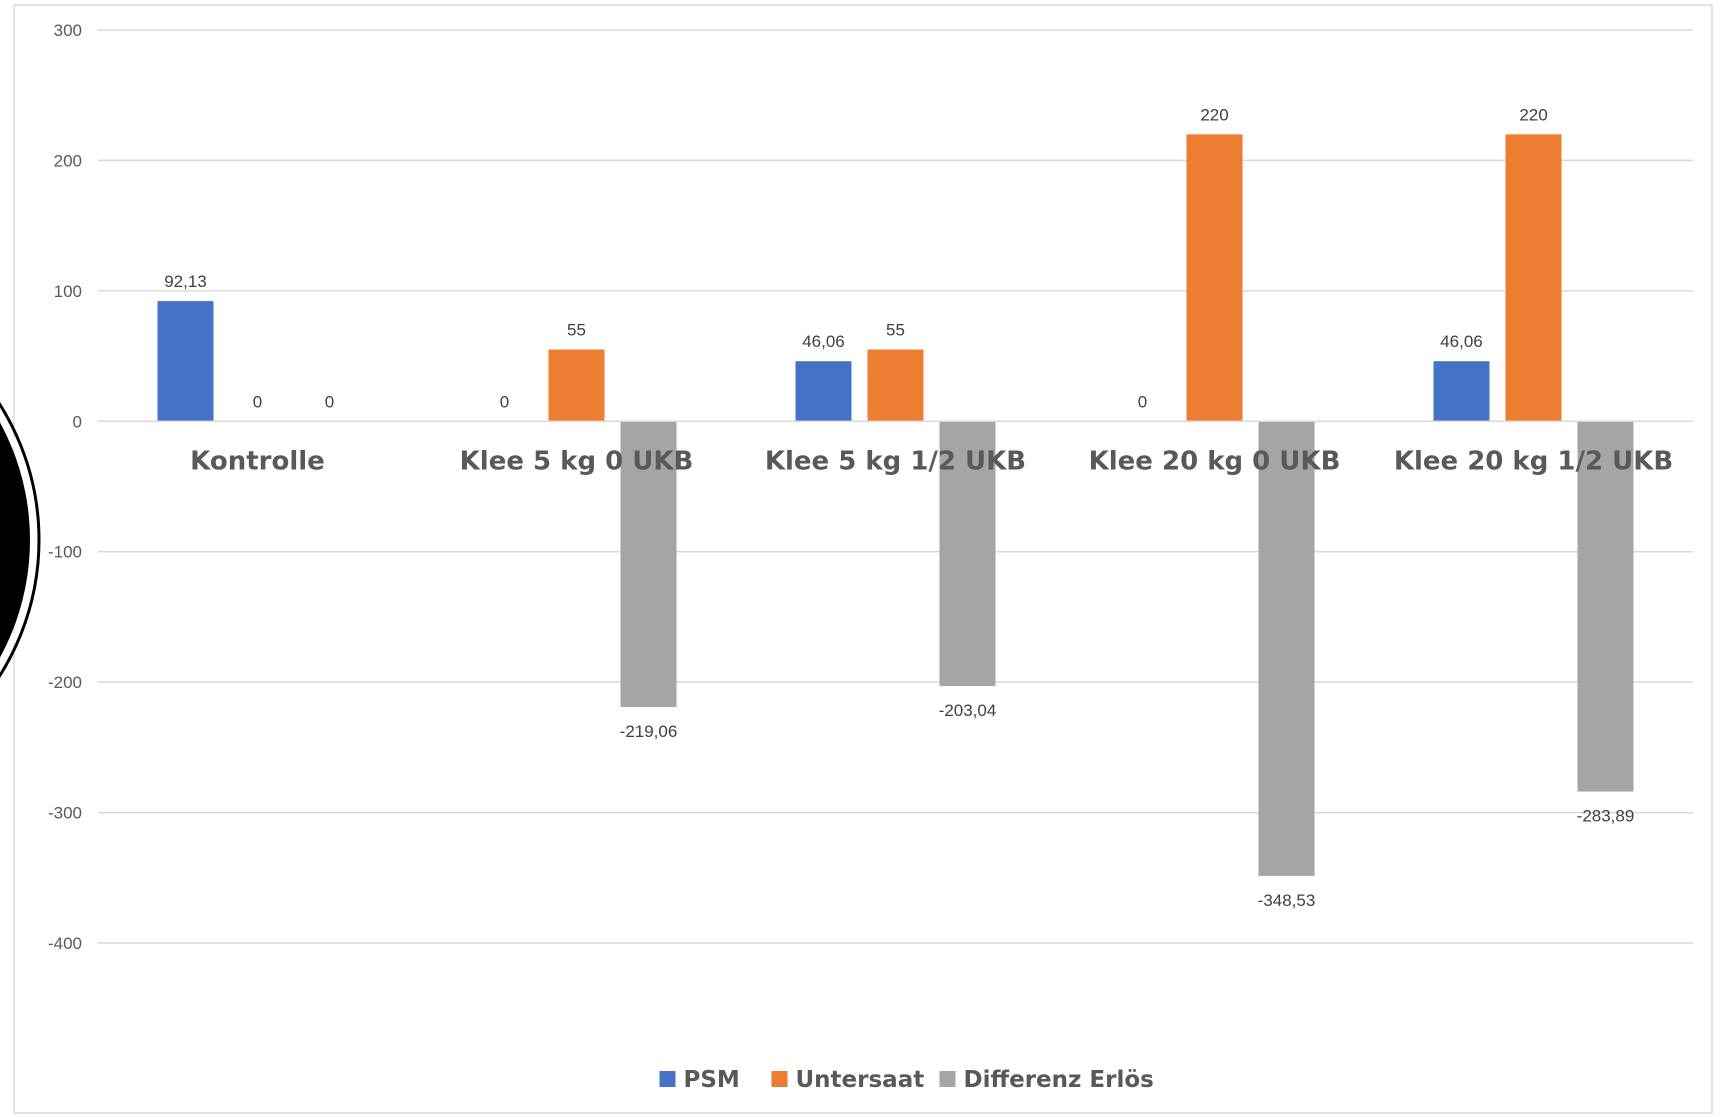 This screenshot has height=1117, width=1721. I want to click on legend-label: Differenz Erlös, so click(1059, 1080).